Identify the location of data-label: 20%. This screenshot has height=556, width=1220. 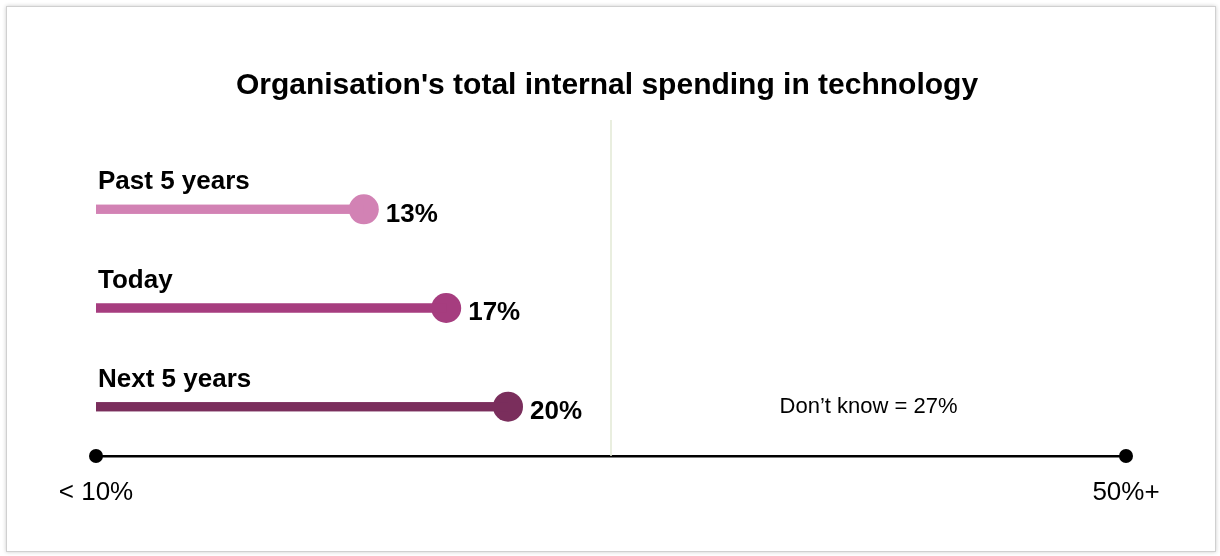
(556, 409).